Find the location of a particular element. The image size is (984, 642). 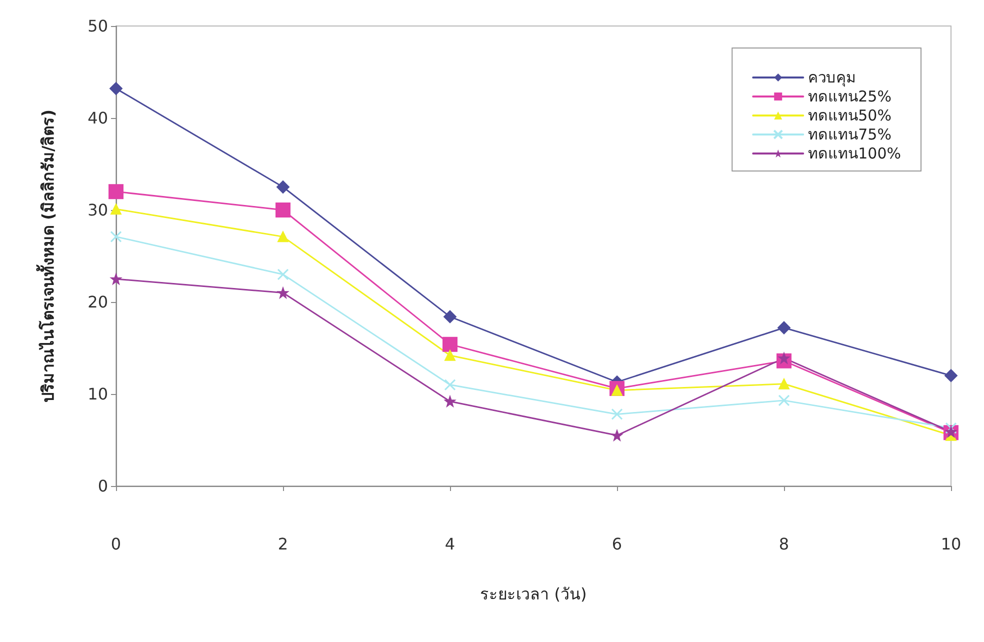

x-tick-label: 0 is located at coordinates (116, 544).